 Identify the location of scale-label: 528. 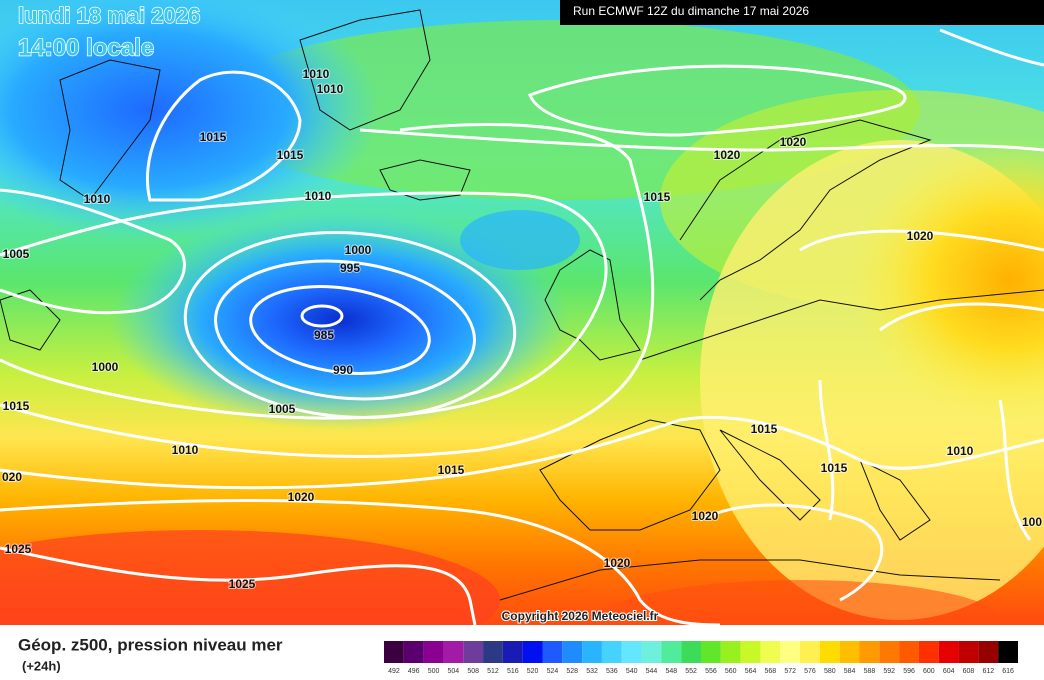
(572, 671).